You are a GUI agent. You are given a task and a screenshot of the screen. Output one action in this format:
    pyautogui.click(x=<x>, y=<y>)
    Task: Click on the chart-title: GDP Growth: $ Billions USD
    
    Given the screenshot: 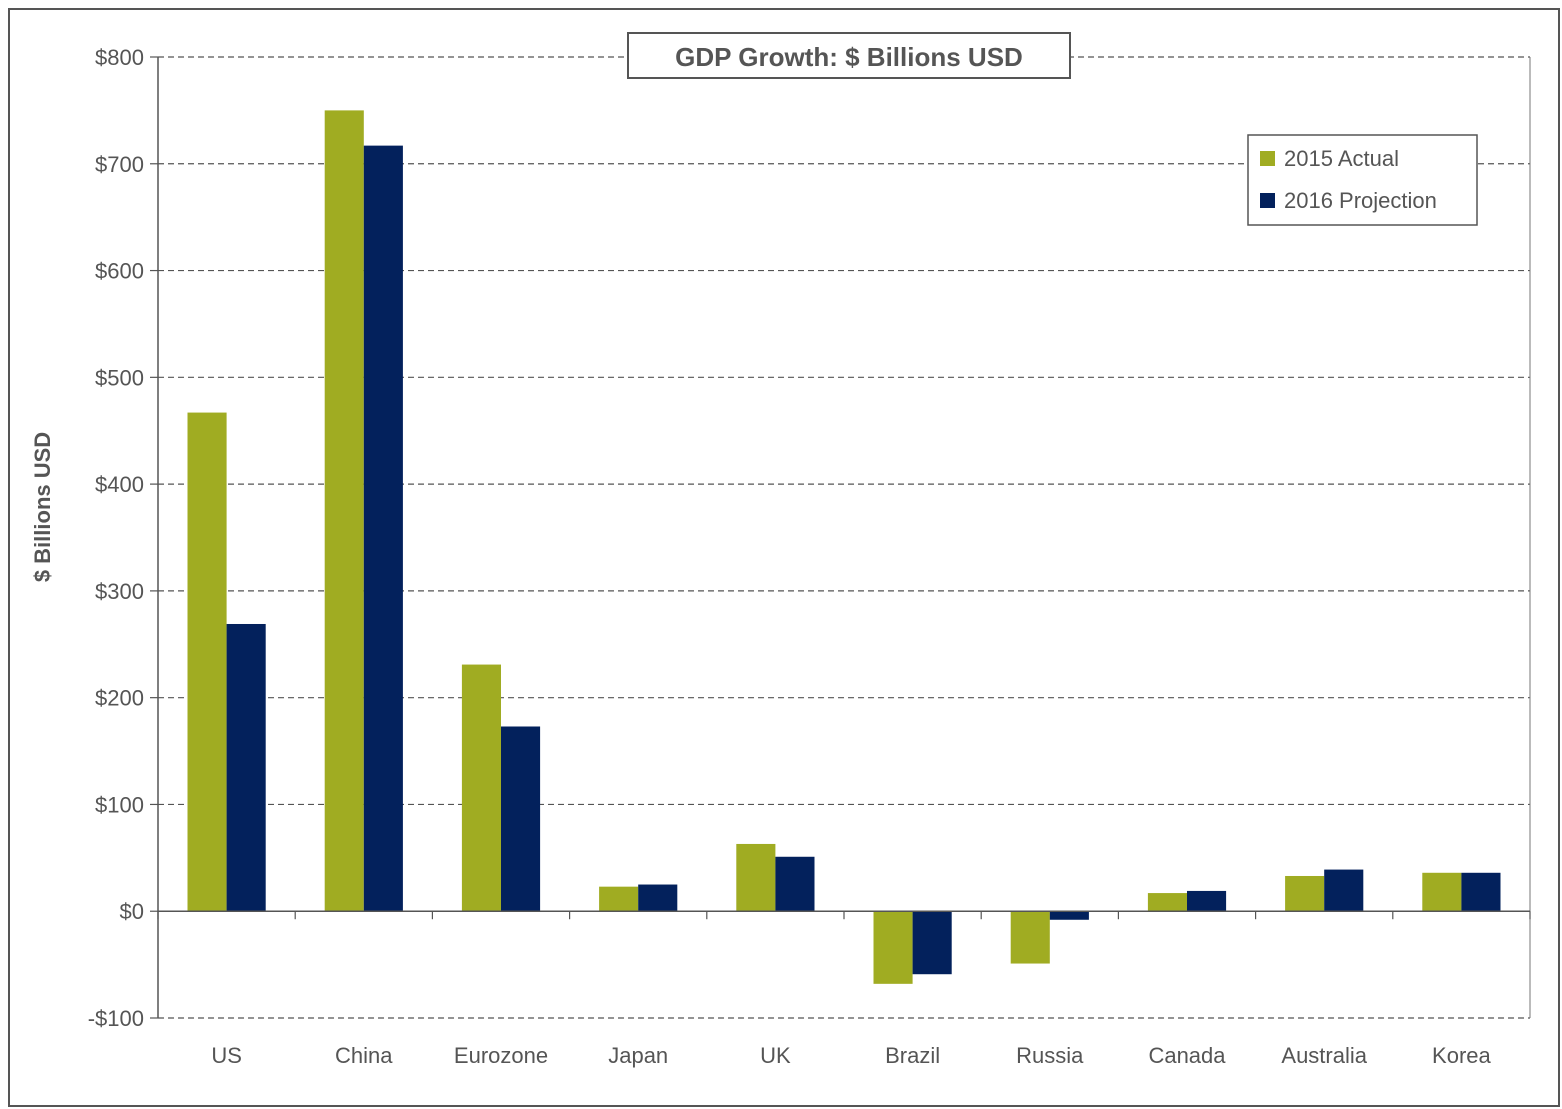 What is the action you would take?
    pyautogui.click(x=849, y=57)
    